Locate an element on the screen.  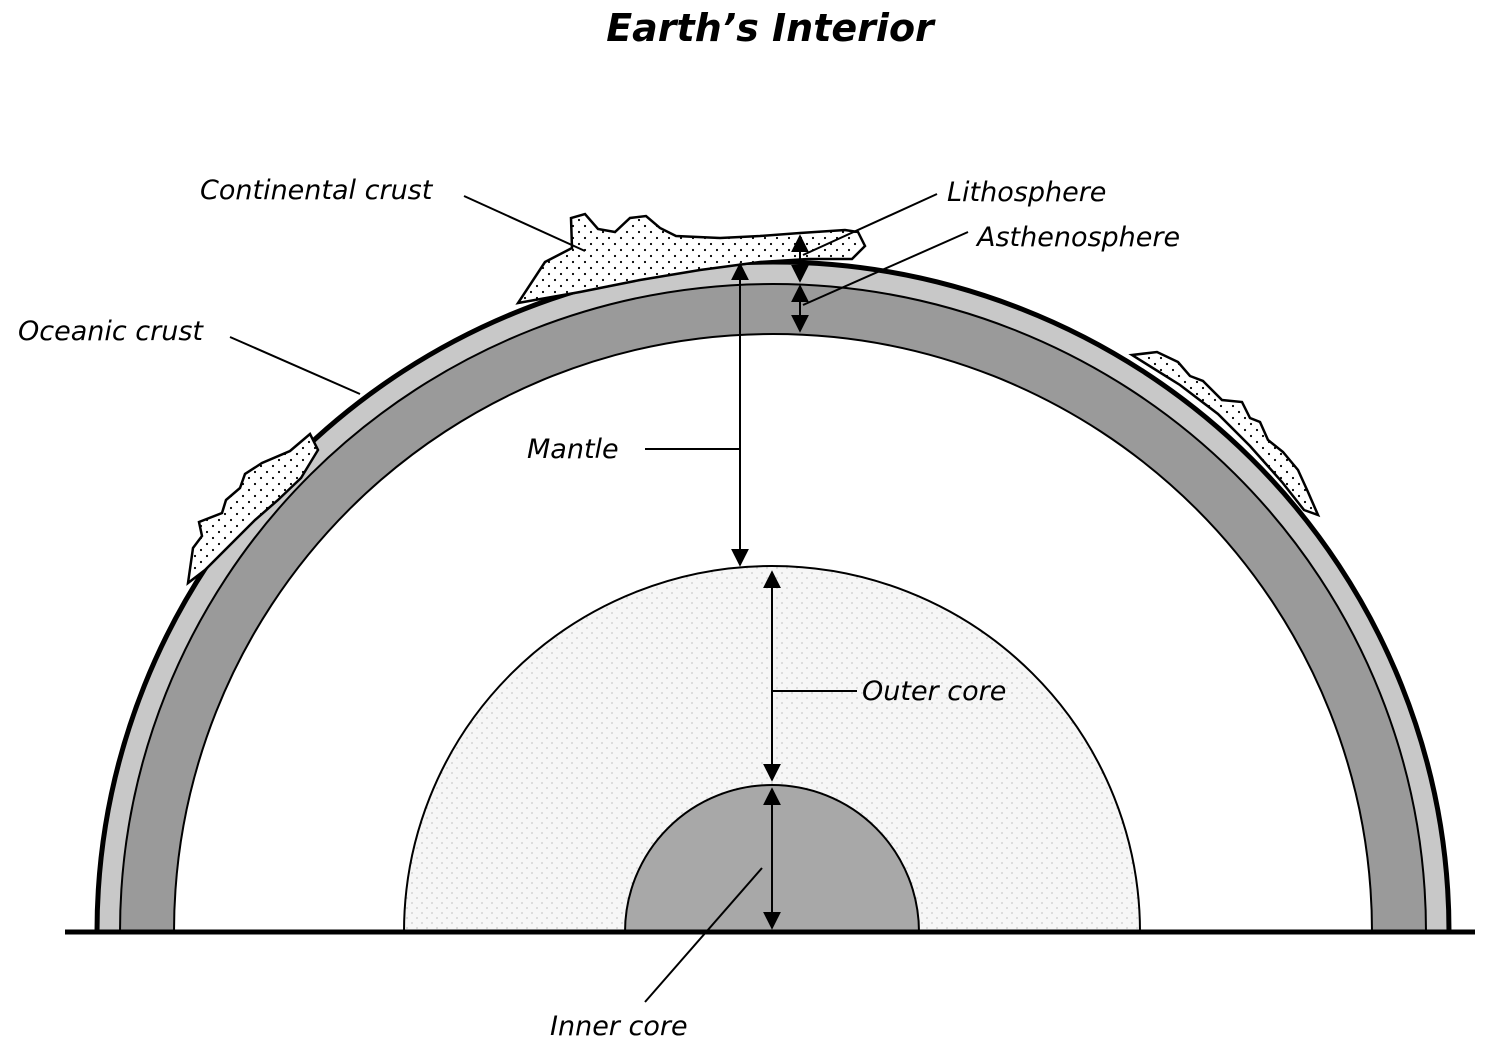
continental-crust-right is located at coordinates (1224, 434).